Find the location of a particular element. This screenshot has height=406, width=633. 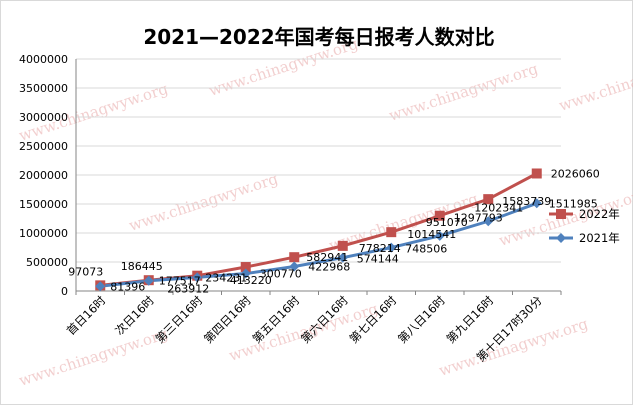

y-tick-label: 0 is located at coordinates (64, 291).